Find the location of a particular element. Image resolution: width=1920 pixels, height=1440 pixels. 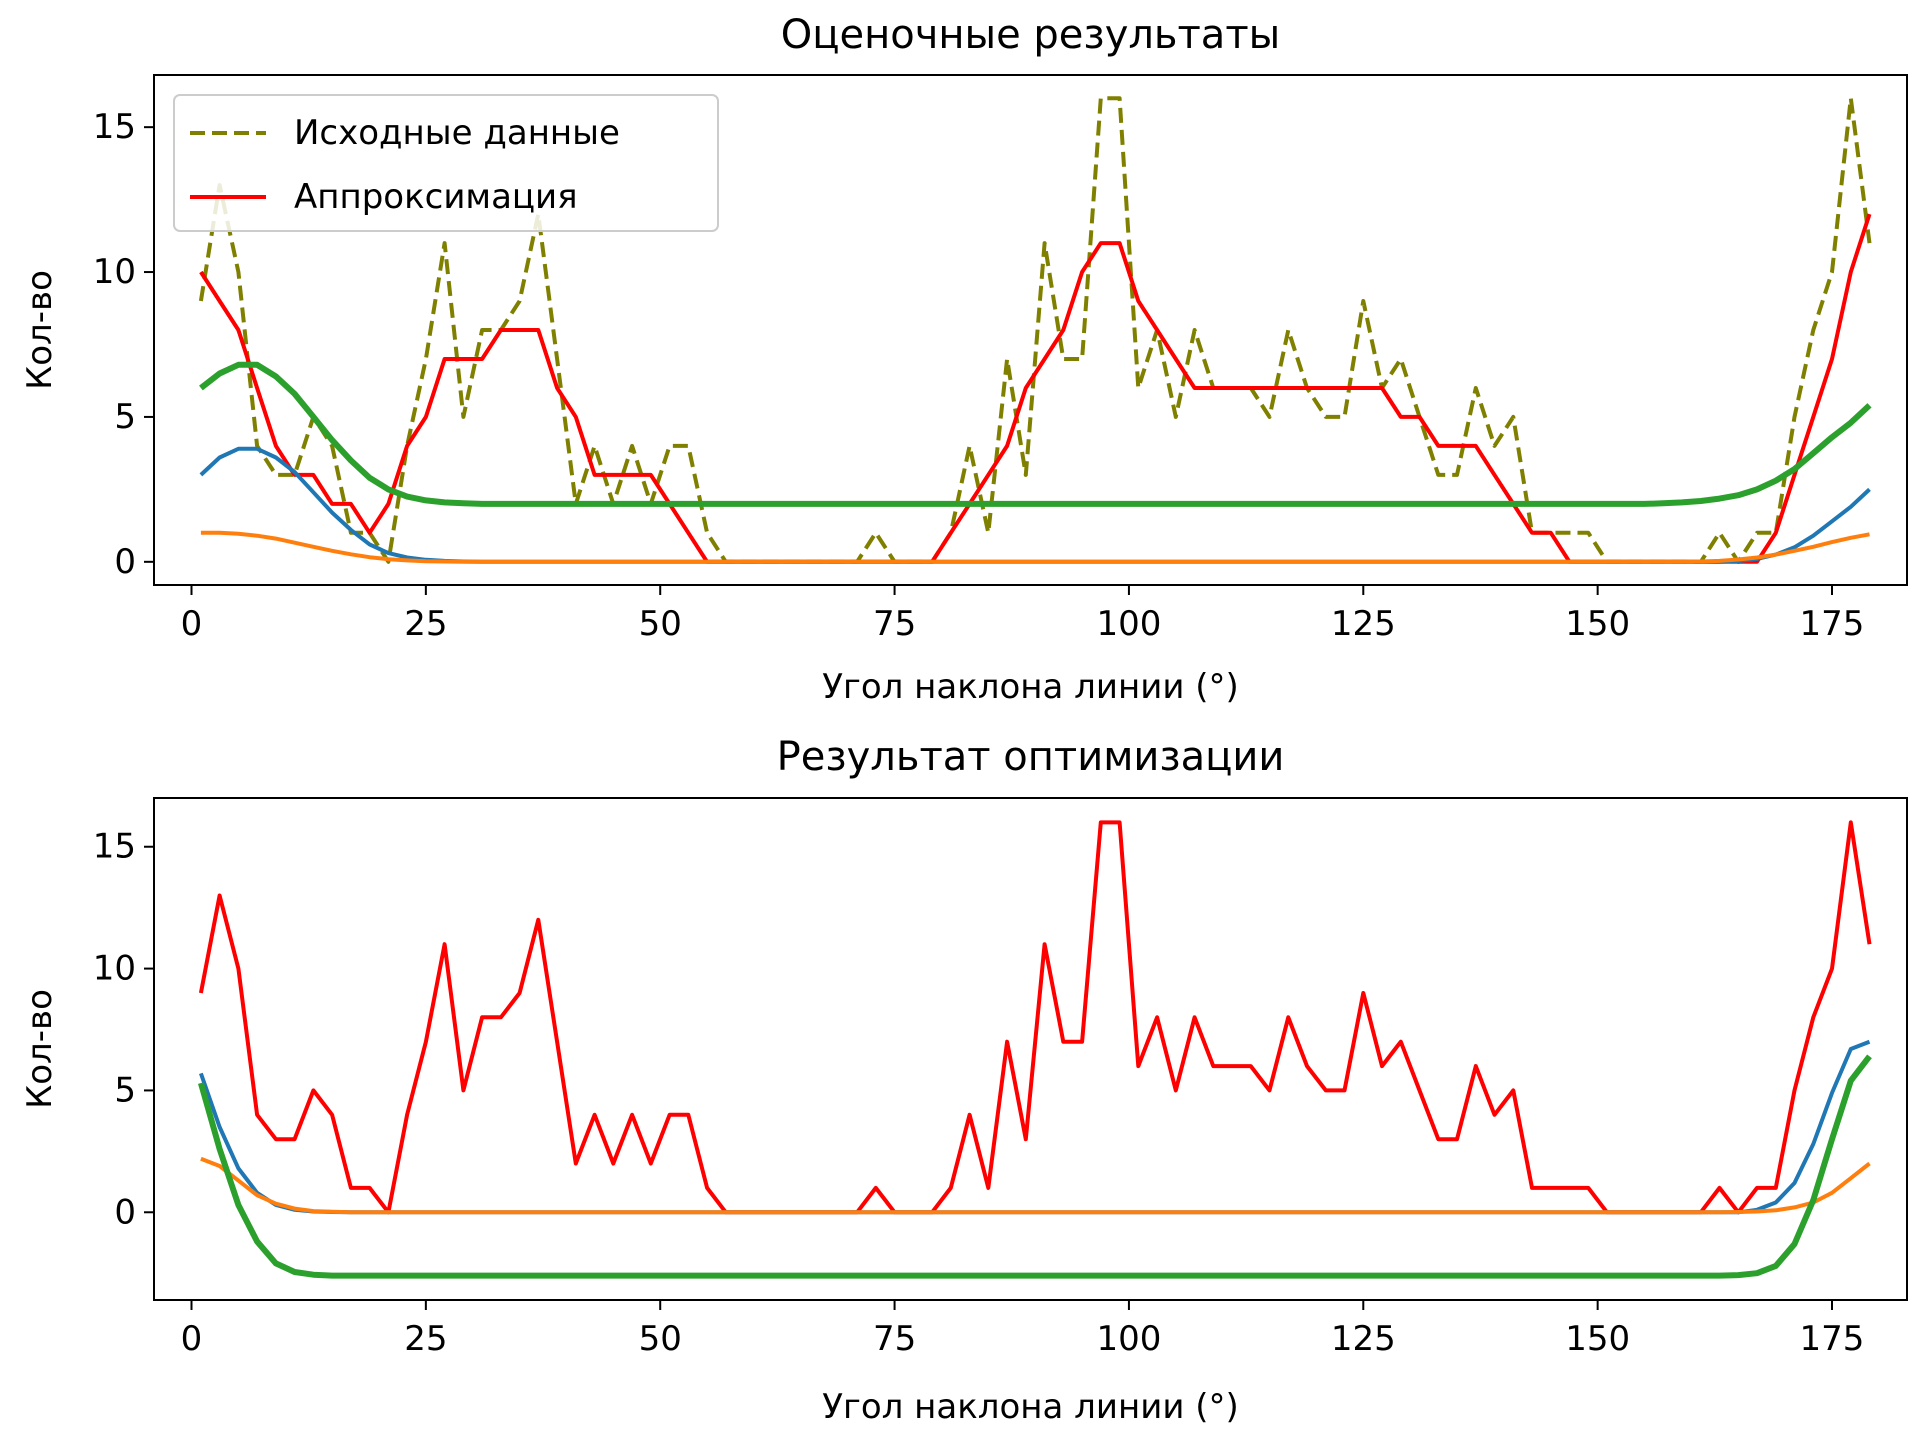

legend: Исходные данные Аппроксимация is located at coordinates (446, 163).